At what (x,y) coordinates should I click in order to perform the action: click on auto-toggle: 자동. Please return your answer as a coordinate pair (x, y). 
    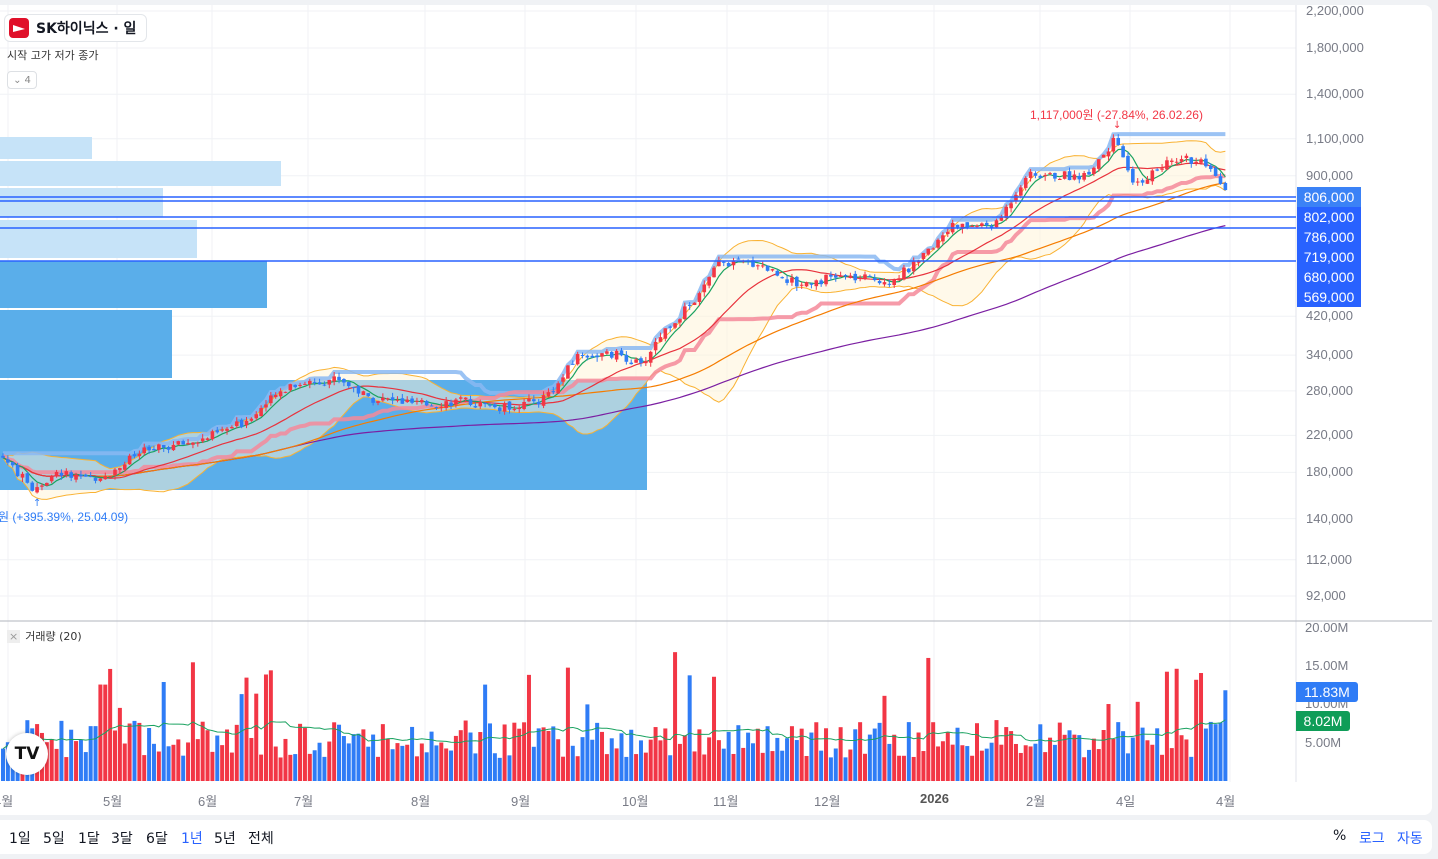
    Looking at the image, I should click on (1410, 839).